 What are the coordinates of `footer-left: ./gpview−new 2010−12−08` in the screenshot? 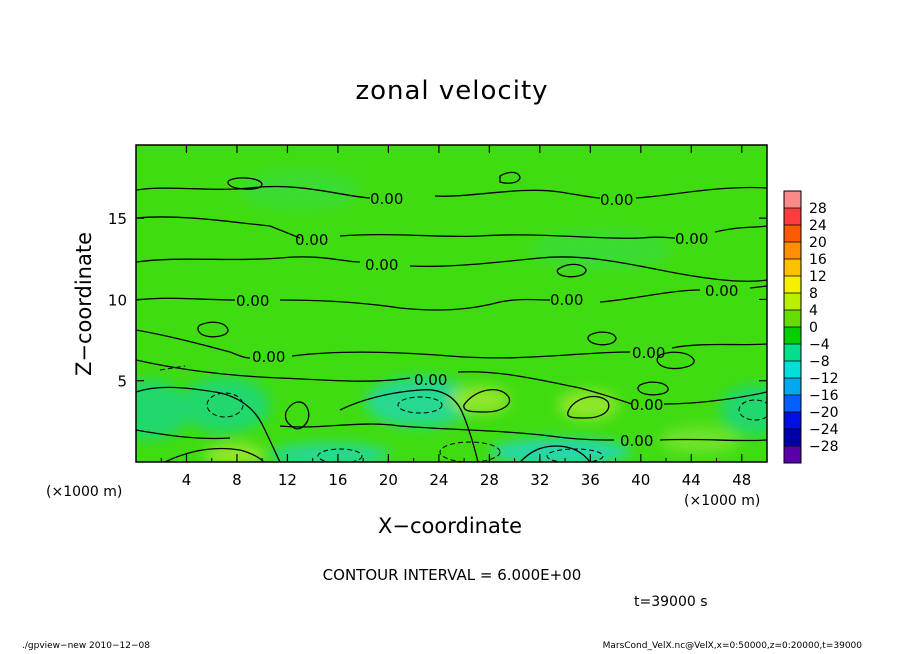 It's located at (86, 646).